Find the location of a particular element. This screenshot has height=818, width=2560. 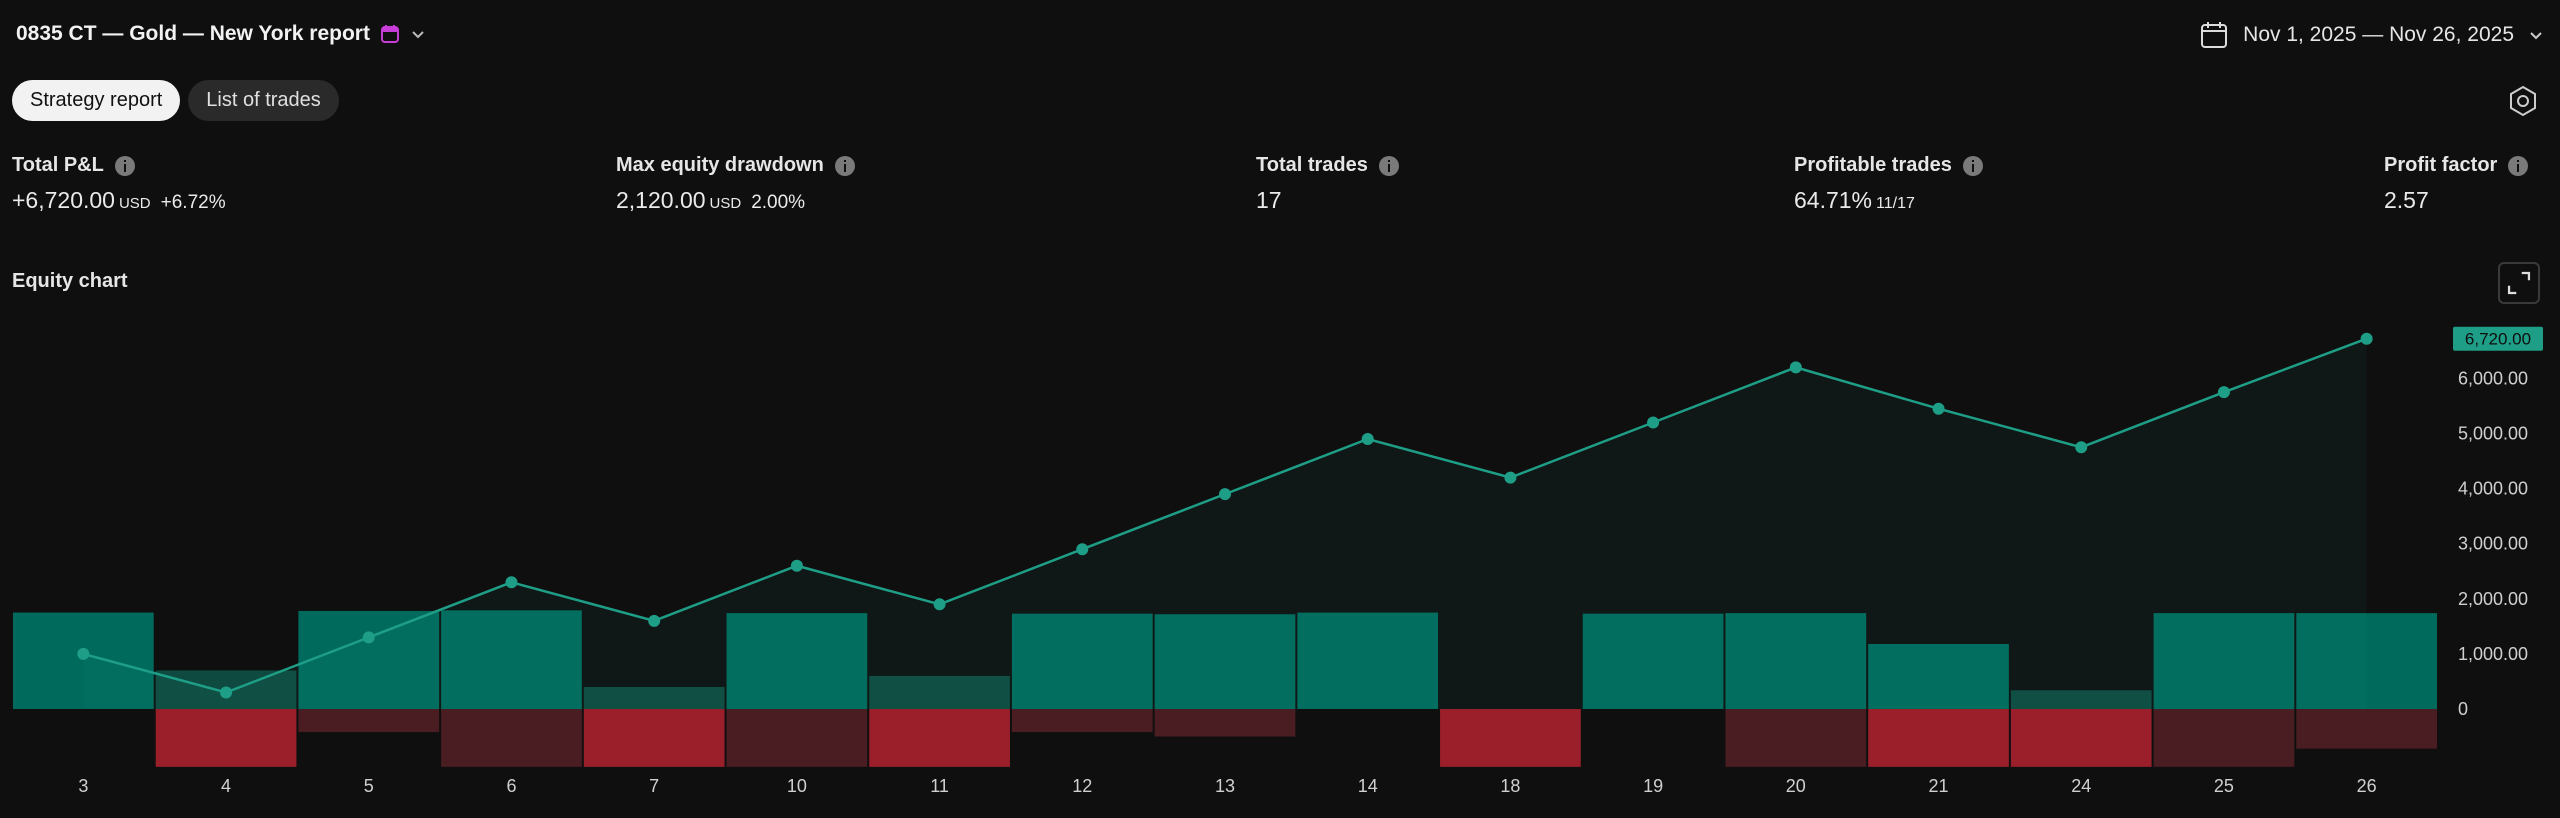

x-tick-label: 18 is located at coordinates (1510, 786).